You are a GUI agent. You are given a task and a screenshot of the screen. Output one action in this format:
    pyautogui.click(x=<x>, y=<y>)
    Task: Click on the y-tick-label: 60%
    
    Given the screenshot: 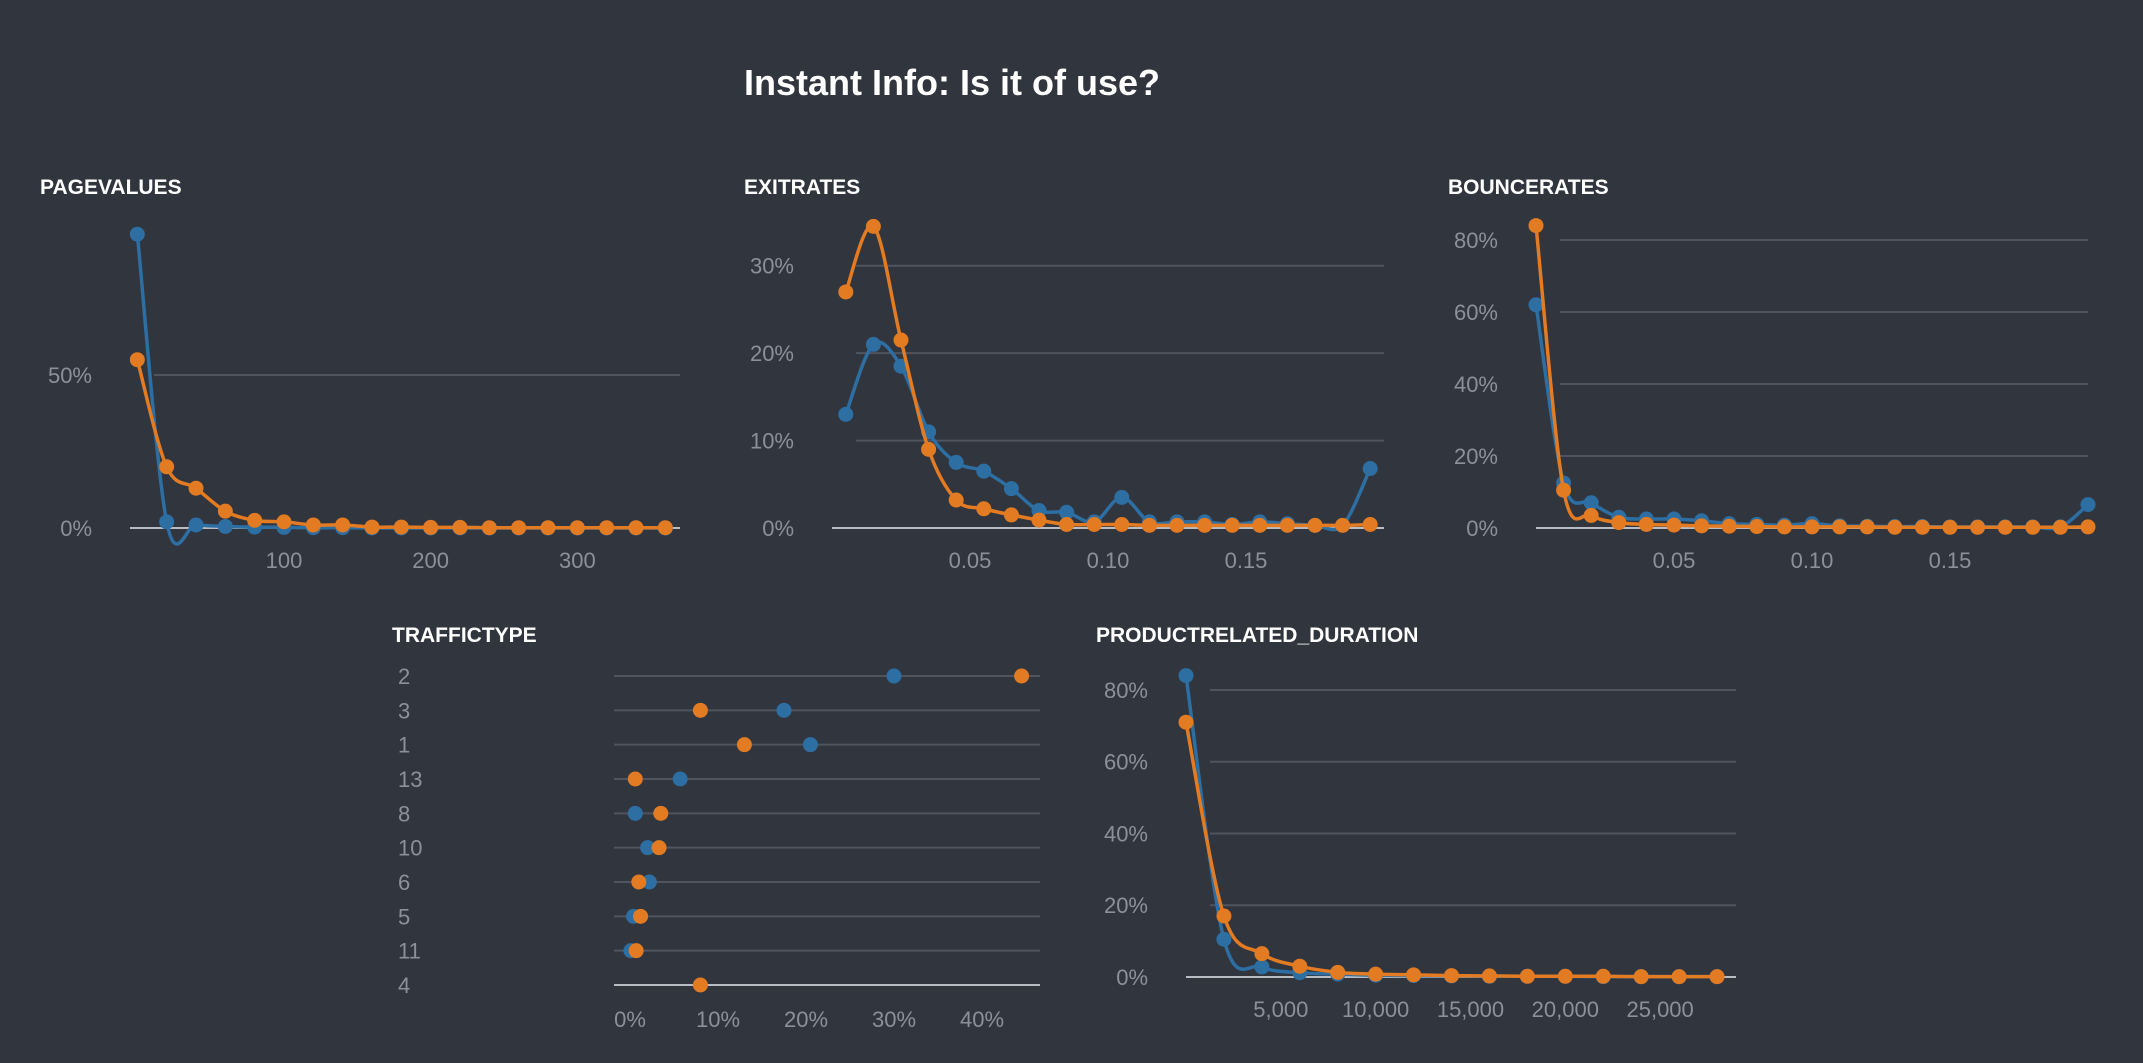 What is the action you would take?
    pyautogui.click(x=1126, y=762)
    